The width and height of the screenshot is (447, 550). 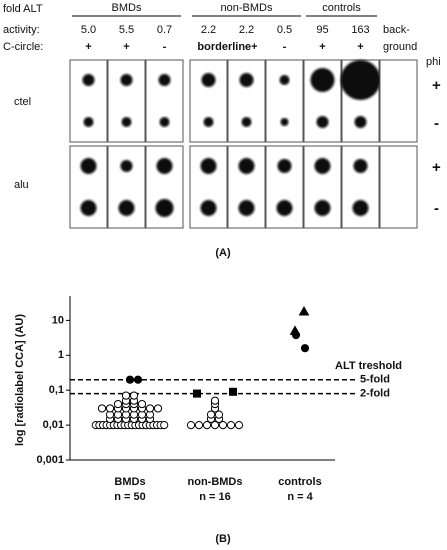 I want to click on group-label: non-BMDs, so click(x=247, y=8).